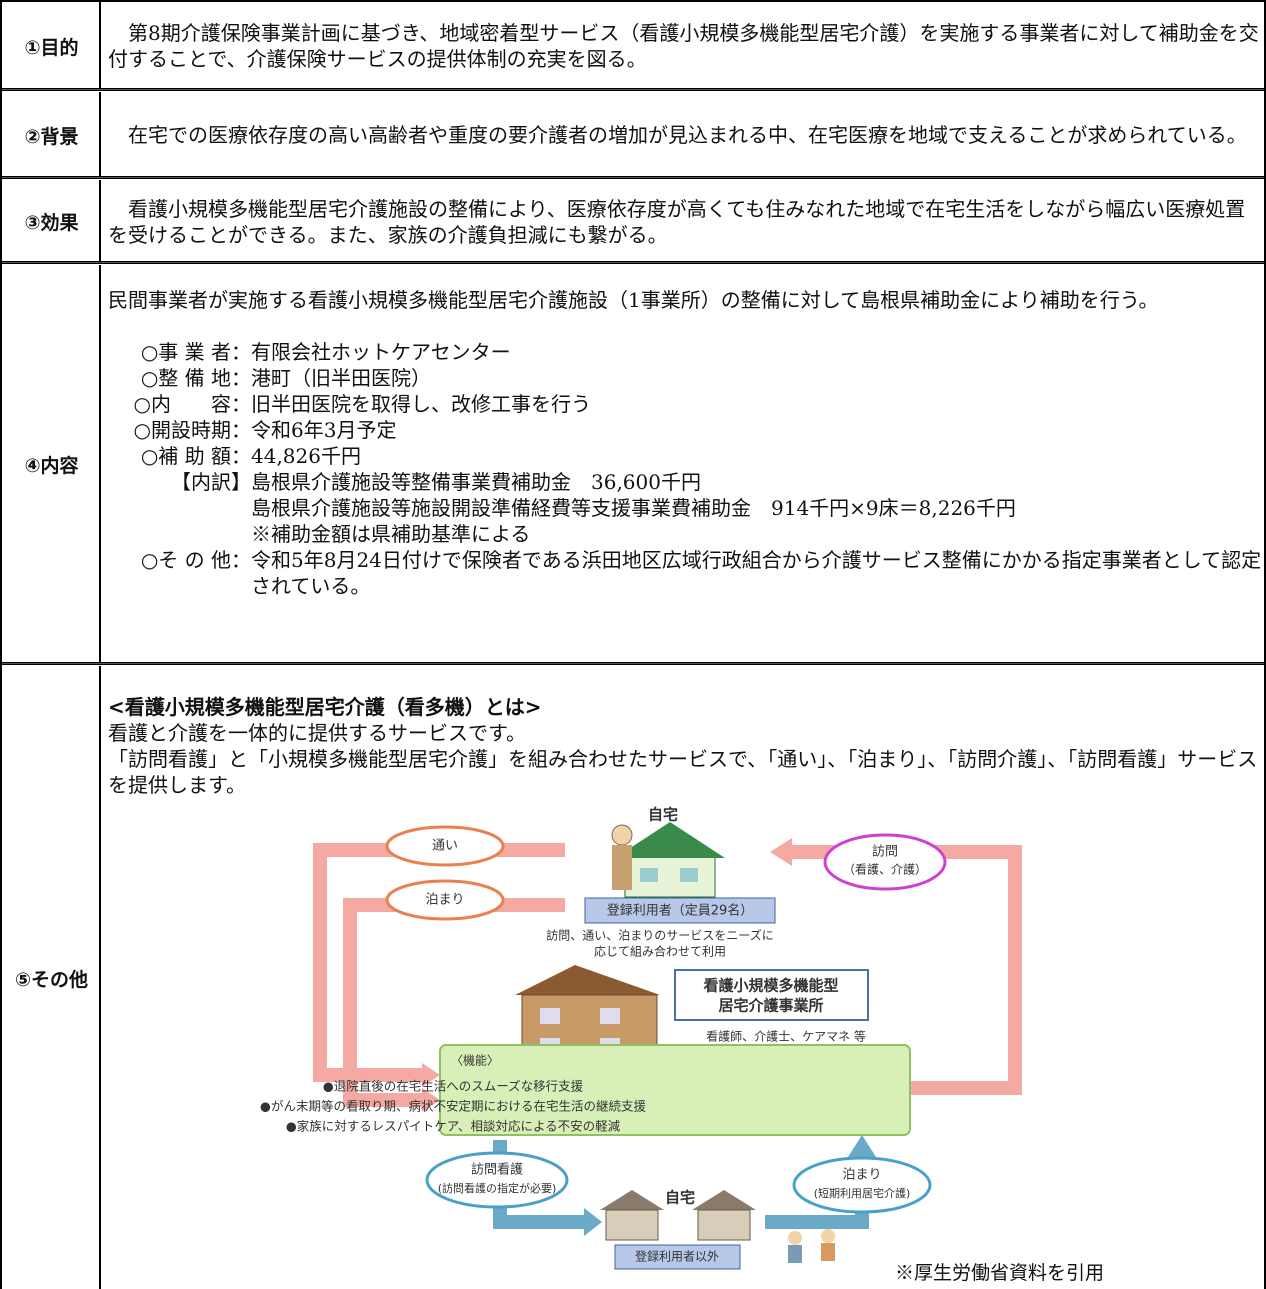  I want to click on diagram-label: (訪問看護の指定が必要), so click(497, 1188).